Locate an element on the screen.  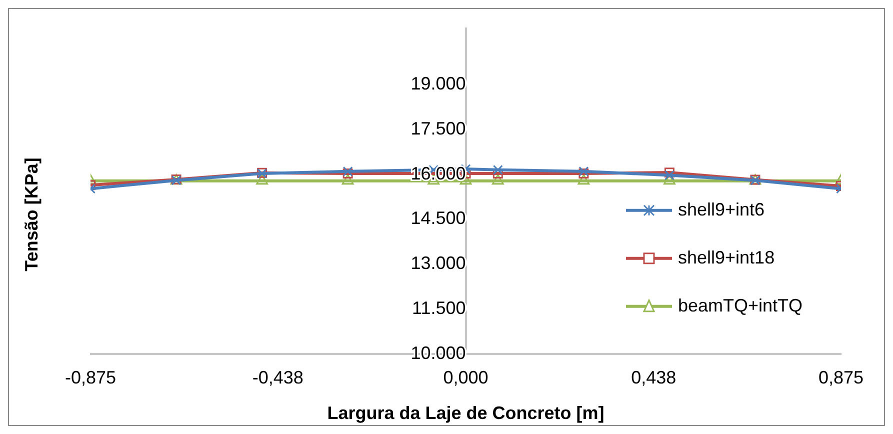
x-tick-label: 0,000 is located at coordinates (465, 378).